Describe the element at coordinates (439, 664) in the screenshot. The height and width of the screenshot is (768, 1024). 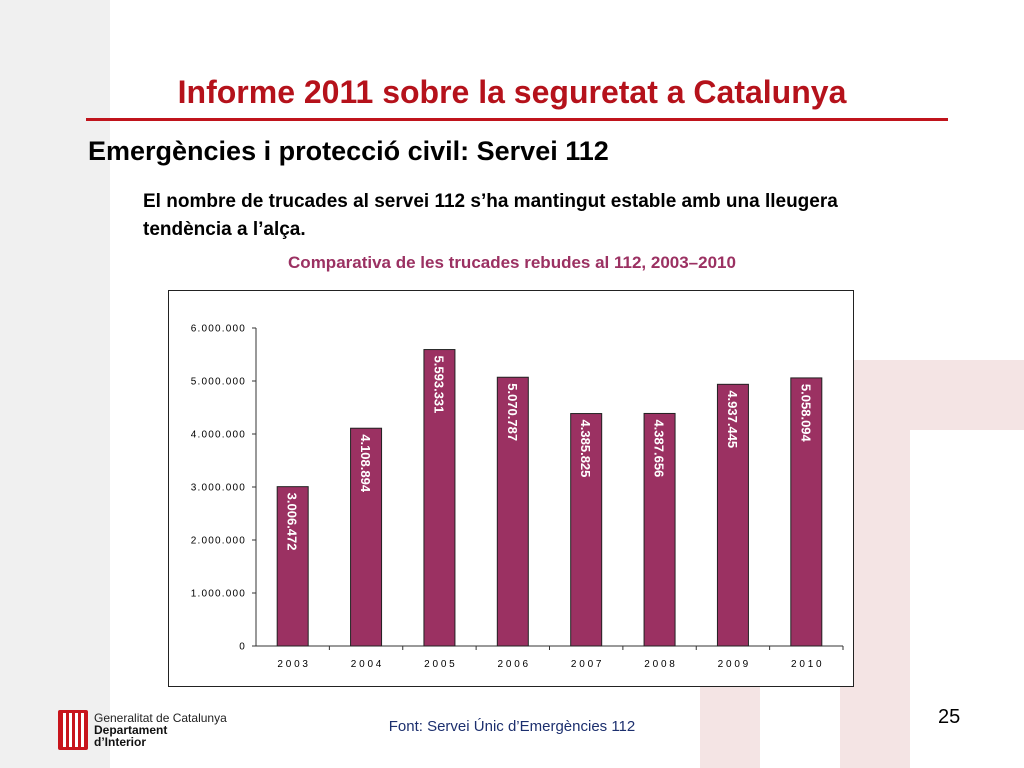
I see `x-tick-label-2005: 2 0 0 5` at that location.